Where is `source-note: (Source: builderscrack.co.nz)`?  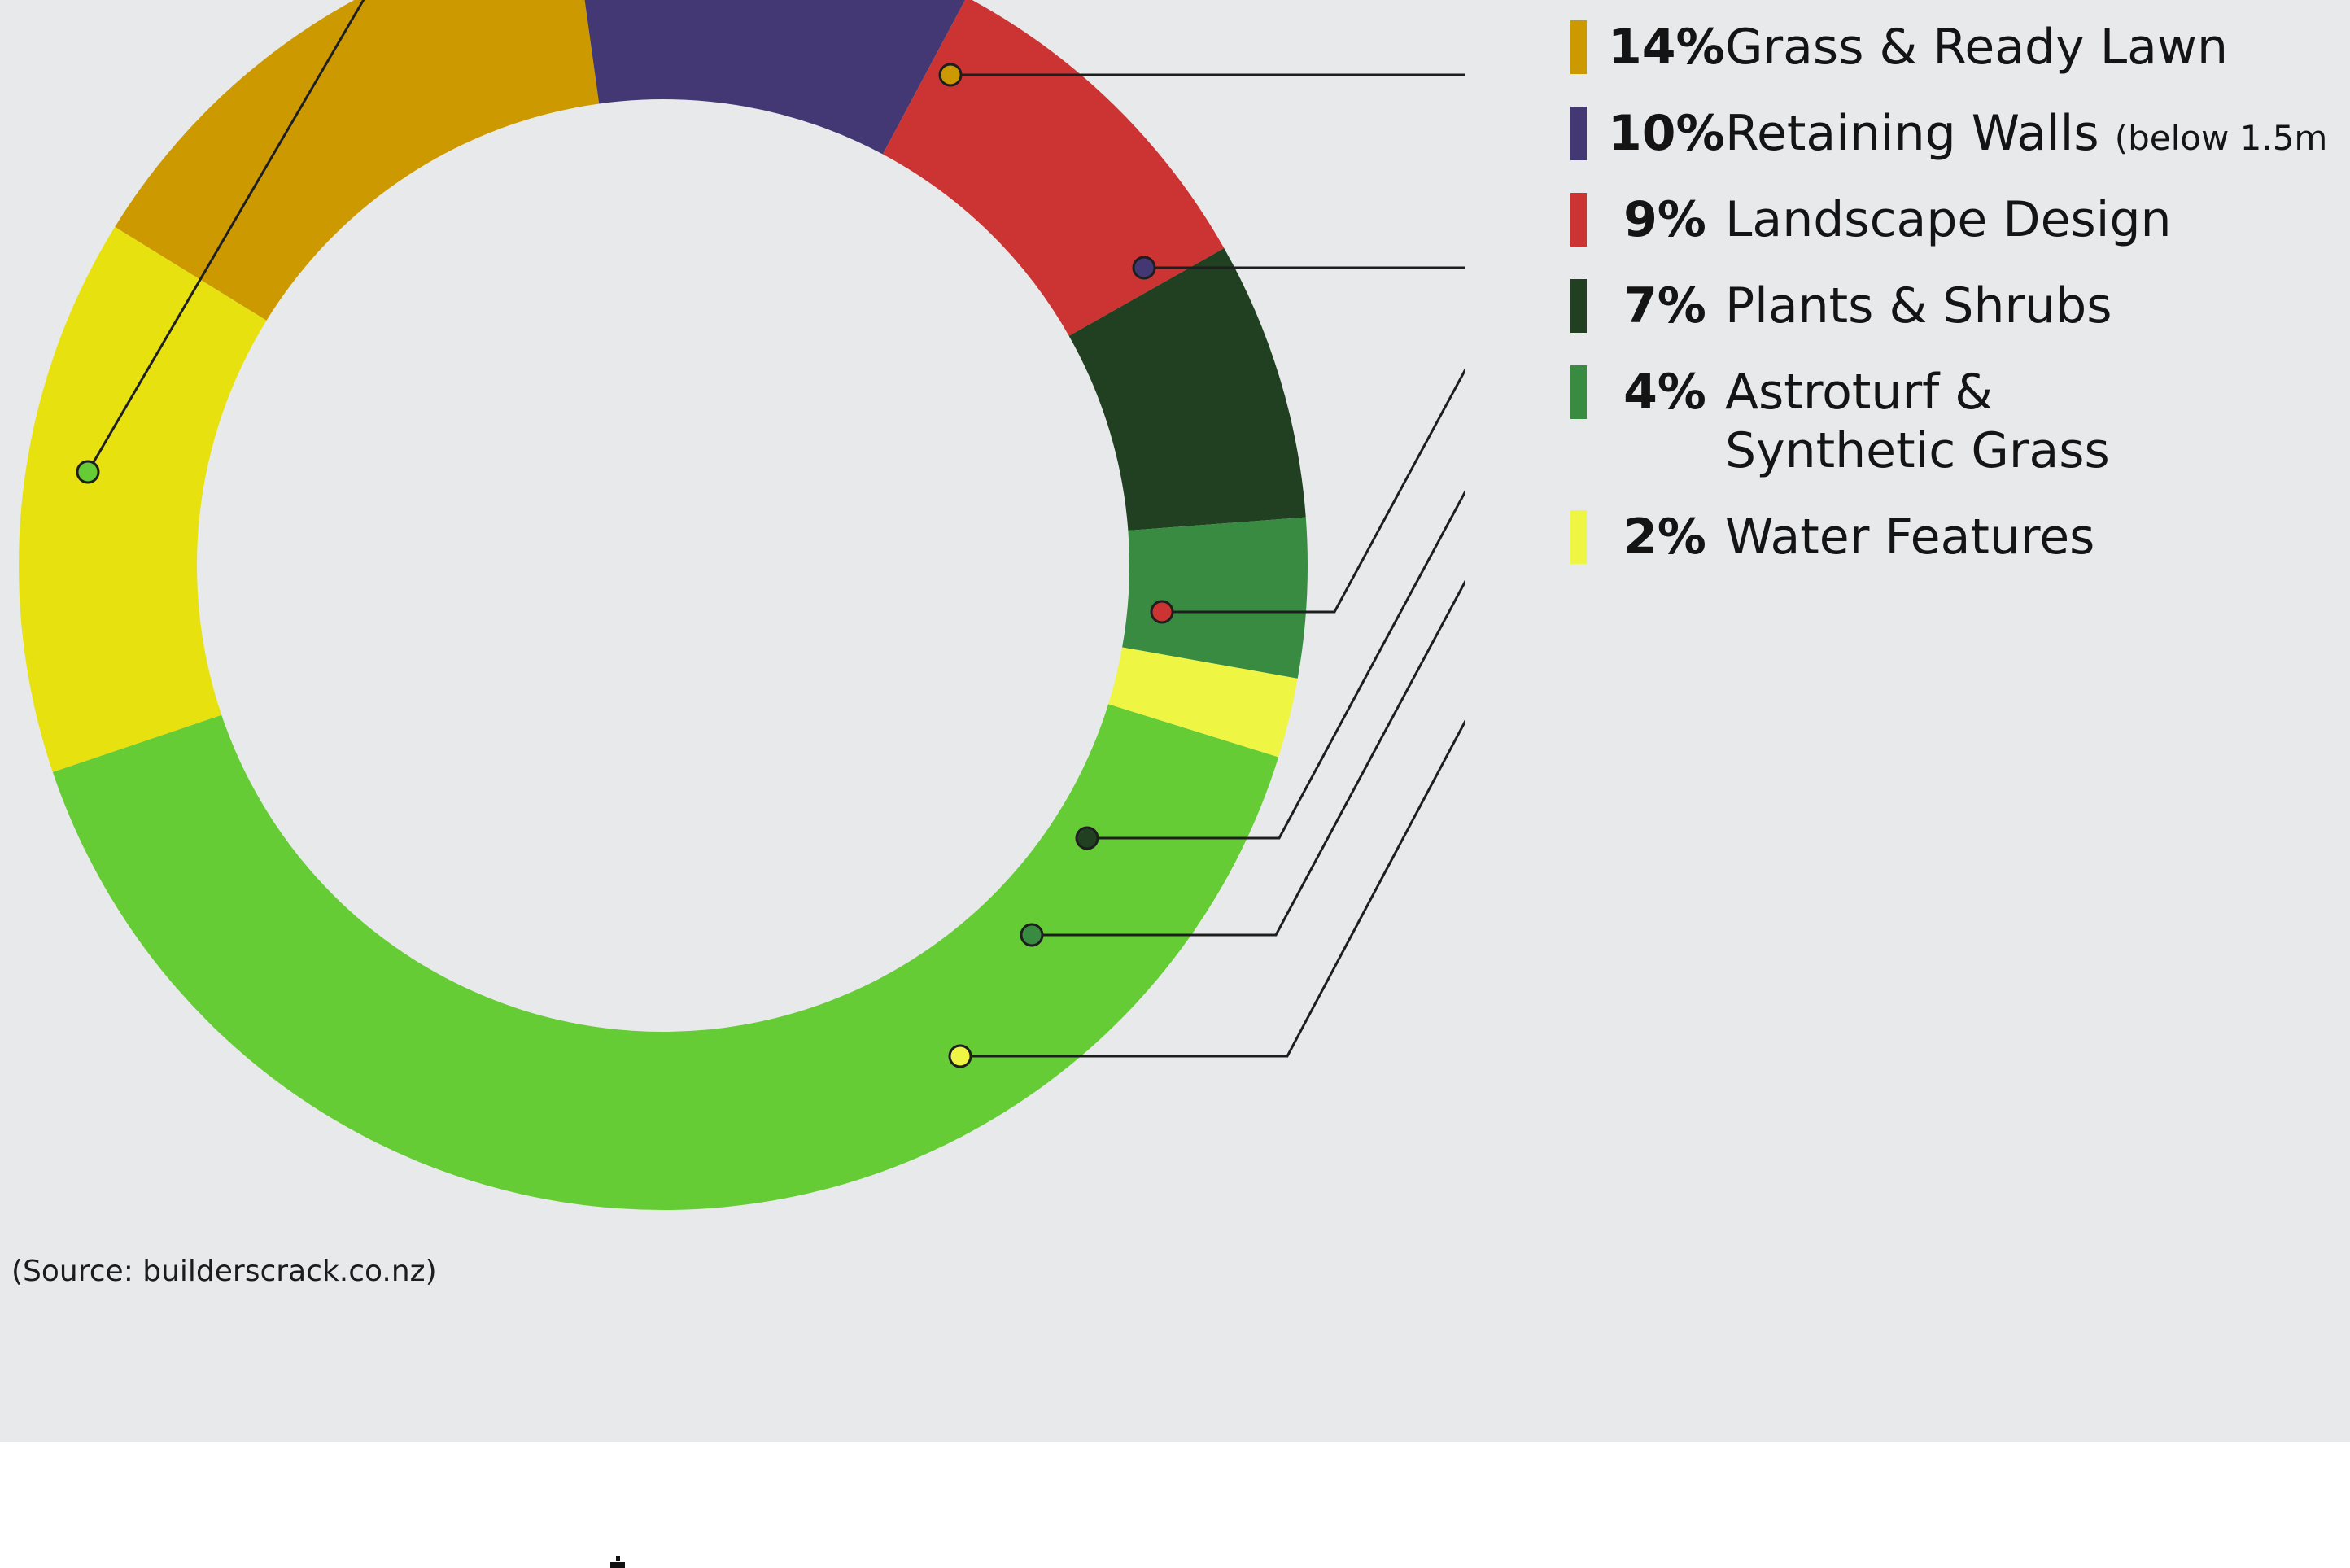
source-note: (Source: builderscrack.co.nz) is located at coordinates (224, 1271).